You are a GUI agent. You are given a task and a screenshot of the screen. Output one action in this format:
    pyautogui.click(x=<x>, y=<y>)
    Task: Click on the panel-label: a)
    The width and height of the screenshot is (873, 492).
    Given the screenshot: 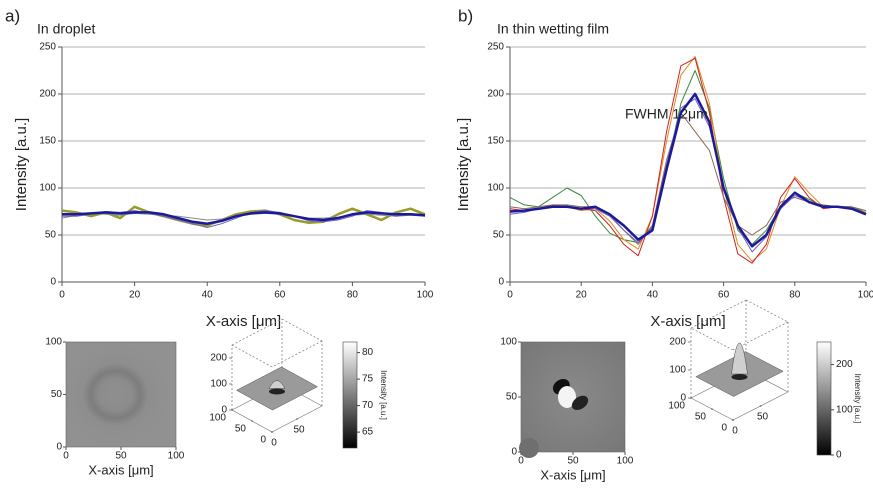 What is the action you would take?
    pyautogui.click(x=12, y=15)
    